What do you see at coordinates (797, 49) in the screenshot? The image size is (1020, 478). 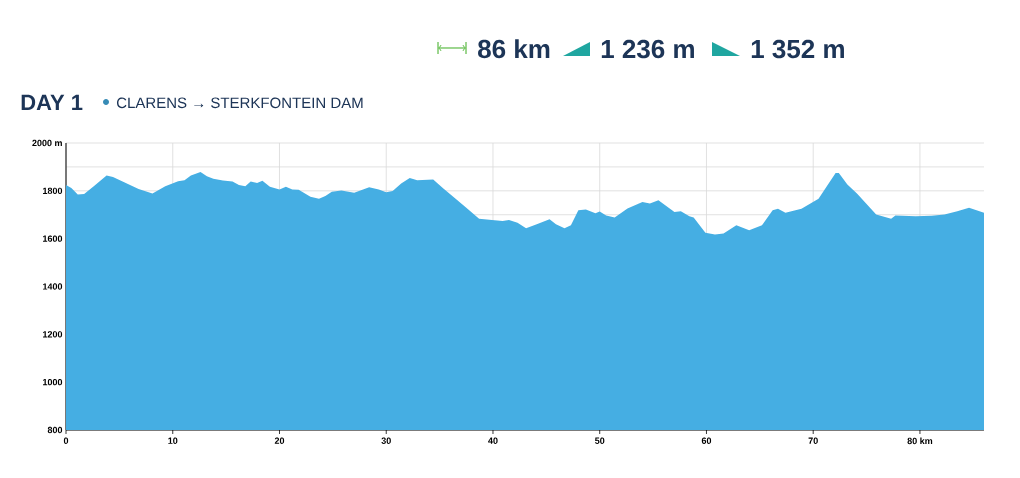 I see `text: 1 352 m` at bounding box center [797, 49].